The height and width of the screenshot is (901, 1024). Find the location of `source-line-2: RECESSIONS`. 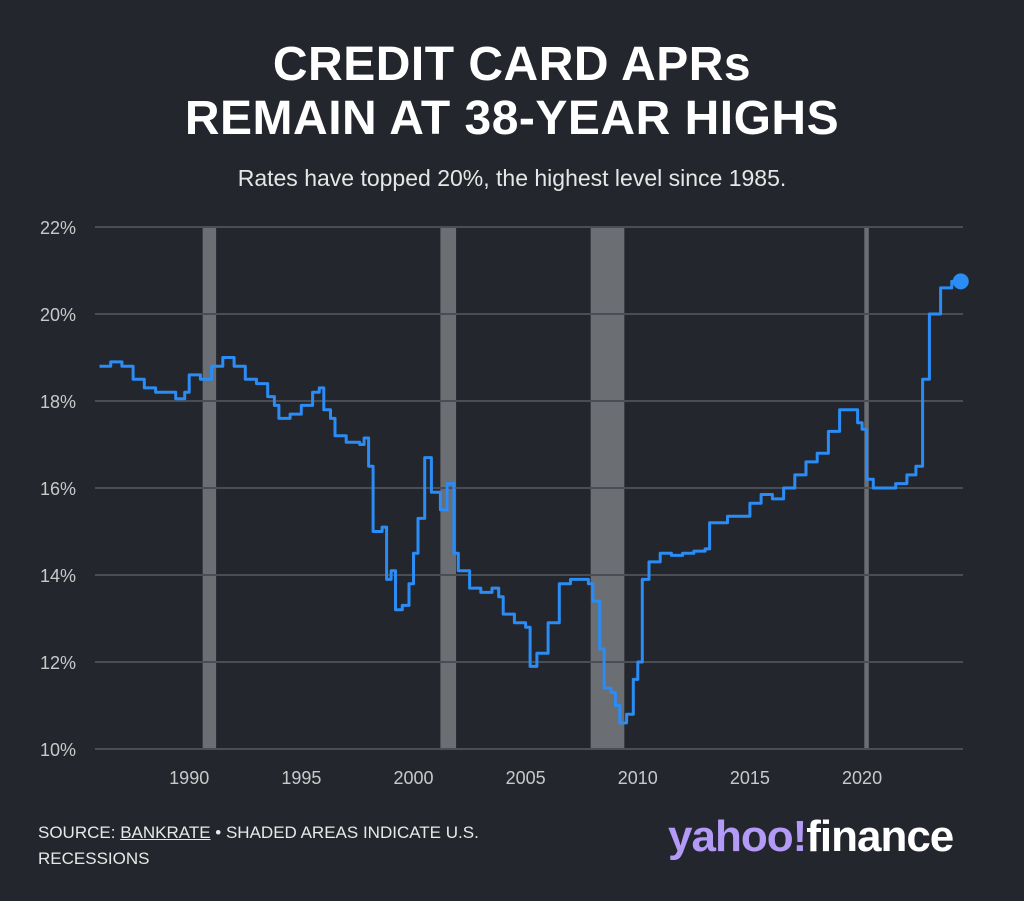

source-line-2: RECESSIONS is located at coordinates (94, 858).